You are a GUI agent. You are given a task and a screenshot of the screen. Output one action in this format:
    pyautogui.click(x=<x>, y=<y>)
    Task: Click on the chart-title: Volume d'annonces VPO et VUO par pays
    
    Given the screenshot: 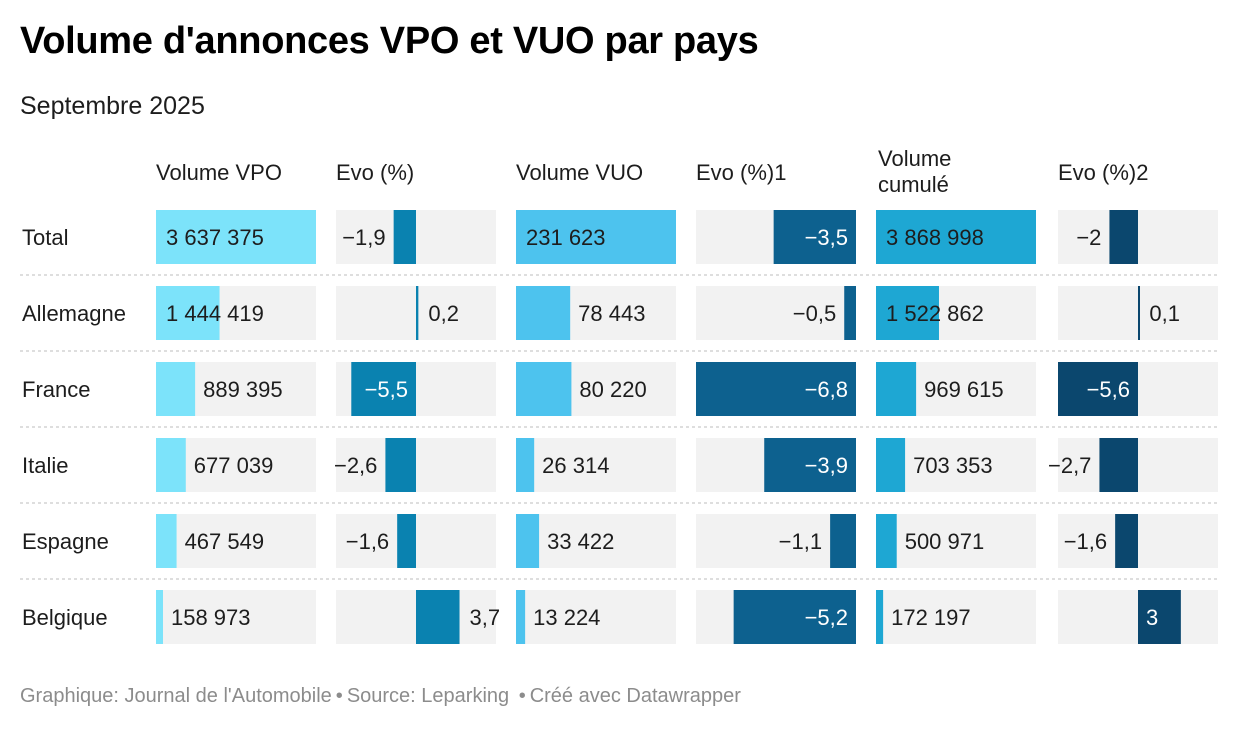 What is the action you would take?
    pyautogui.click(x=389, y=41)
    